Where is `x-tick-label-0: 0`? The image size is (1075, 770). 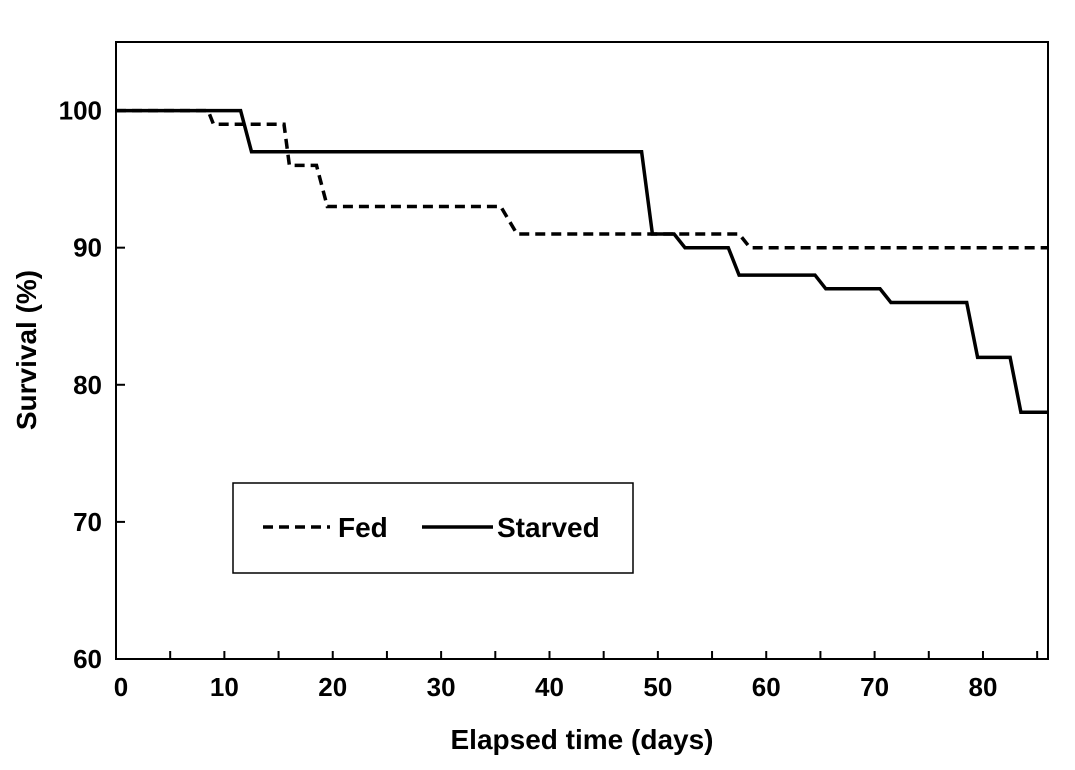
x-tick-label-0: 0 is located at coordinates (121, 687).